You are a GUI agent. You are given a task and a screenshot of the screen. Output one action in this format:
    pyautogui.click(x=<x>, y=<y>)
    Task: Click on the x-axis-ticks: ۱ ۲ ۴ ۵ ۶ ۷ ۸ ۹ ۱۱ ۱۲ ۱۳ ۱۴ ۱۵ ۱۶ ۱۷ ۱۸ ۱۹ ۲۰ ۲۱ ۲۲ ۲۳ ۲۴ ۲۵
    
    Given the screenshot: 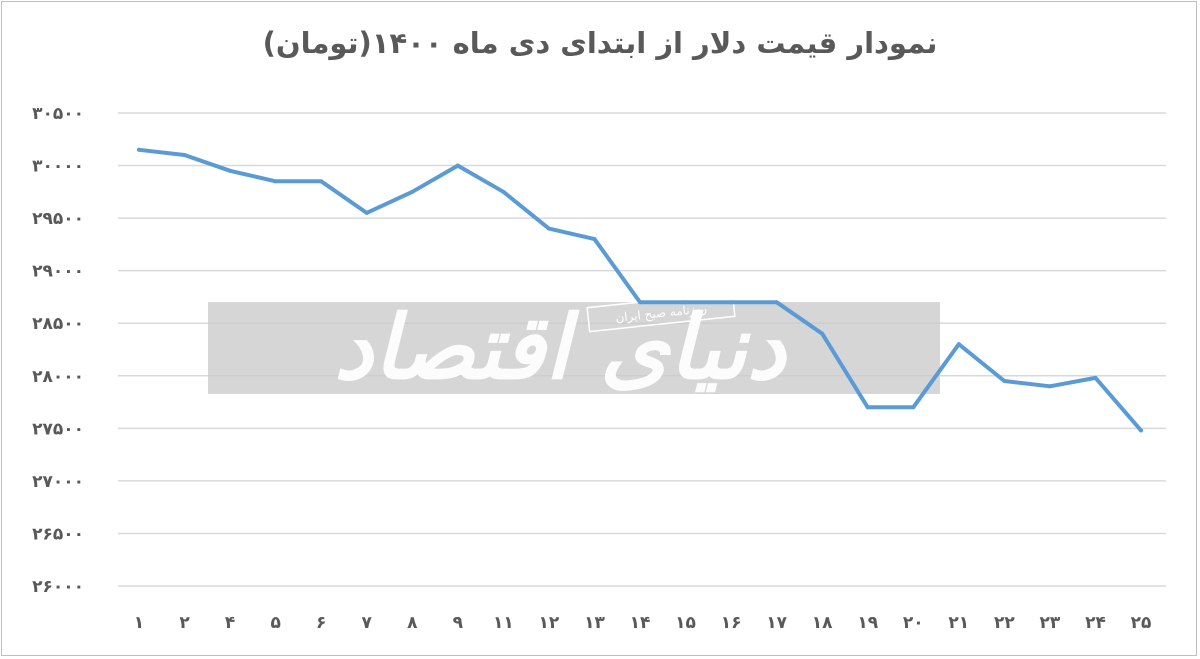 What is the action you would take?
    pyautogui.click(x=643, y=623)
    